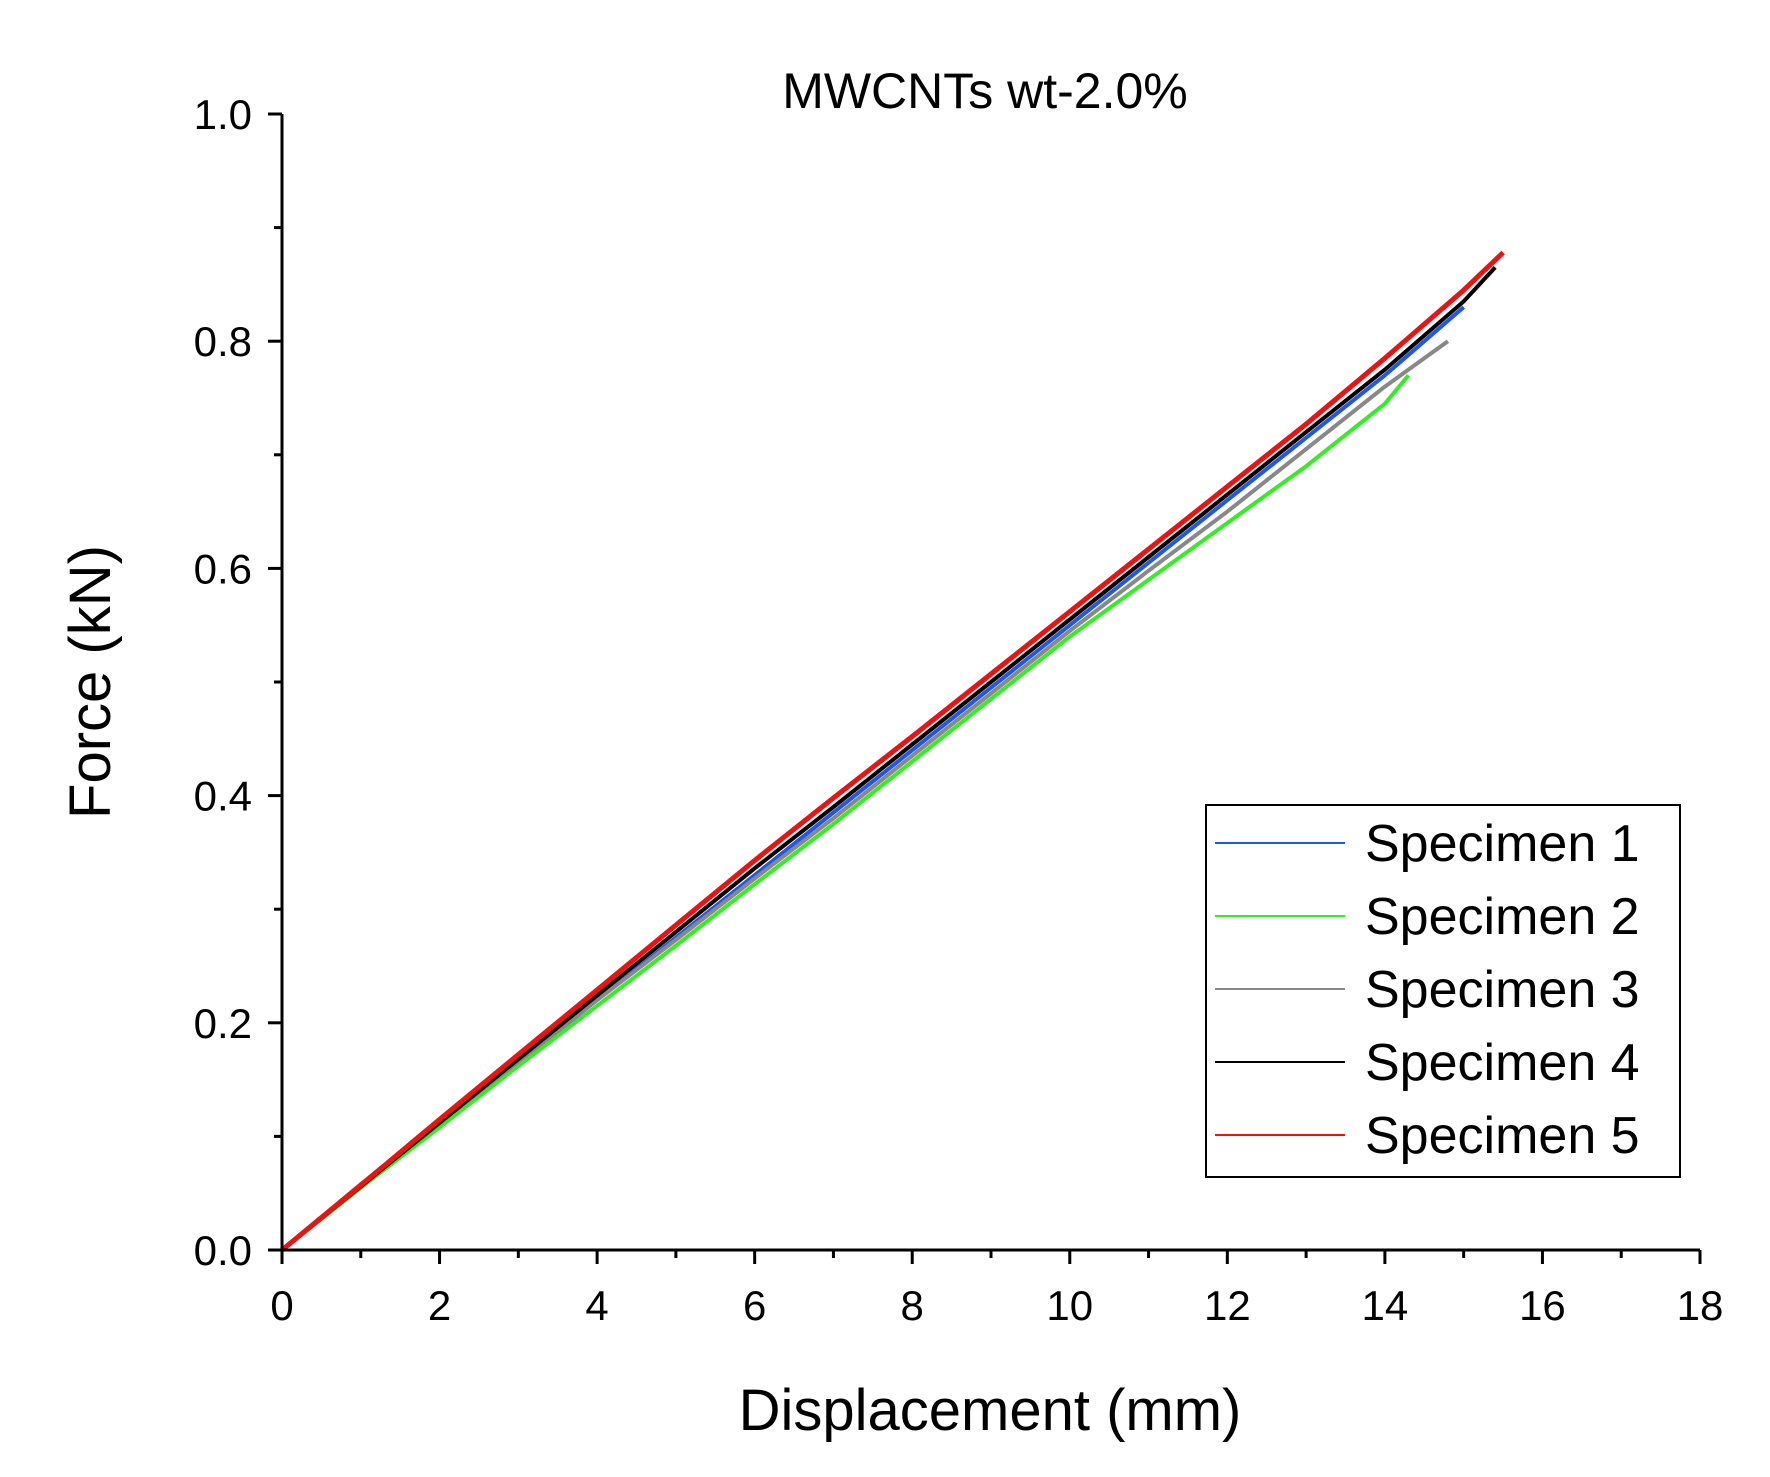 The width and height of the screenshot is (1770, 1477). Describe the element at coordinates (1502, 1063) in the screenshot. I see `legend-label-4: Specimen 4` at that location.